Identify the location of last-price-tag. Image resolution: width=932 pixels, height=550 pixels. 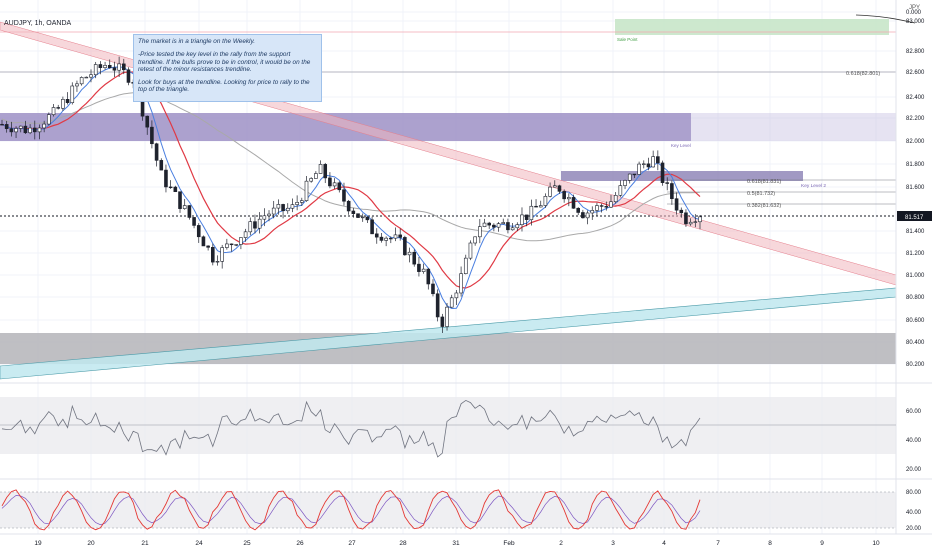
(914, 216).